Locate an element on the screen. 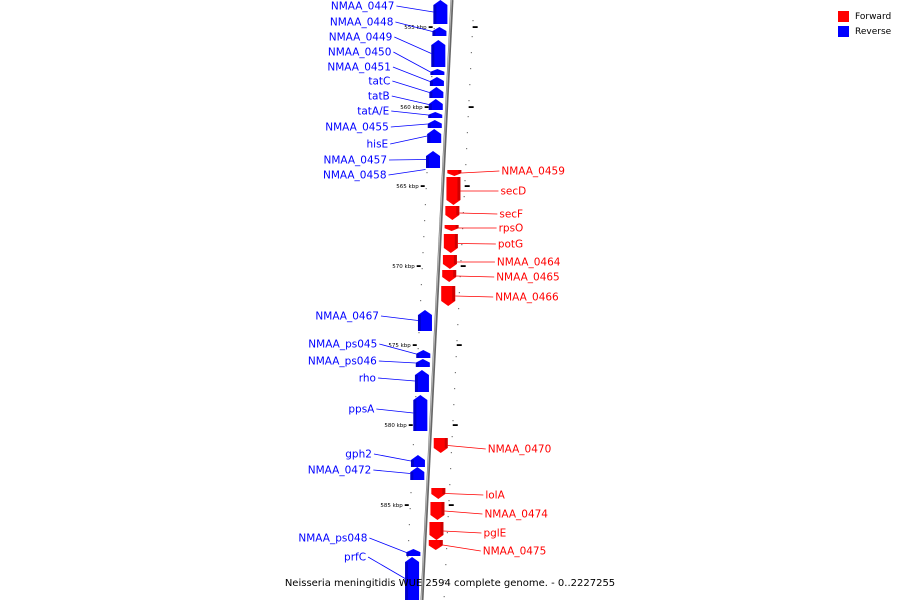  gene-label-nmaa-0465: NMAA_0465 is located at coordinates (528, 278).